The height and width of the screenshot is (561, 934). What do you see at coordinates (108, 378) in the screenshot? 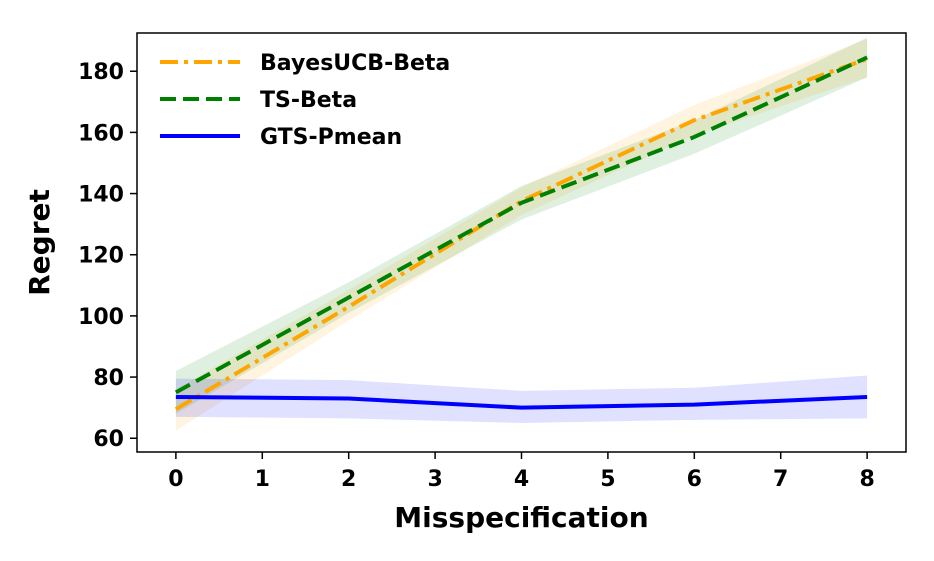
I see `y-tick-label: 80` at bounding box center [108, 378].